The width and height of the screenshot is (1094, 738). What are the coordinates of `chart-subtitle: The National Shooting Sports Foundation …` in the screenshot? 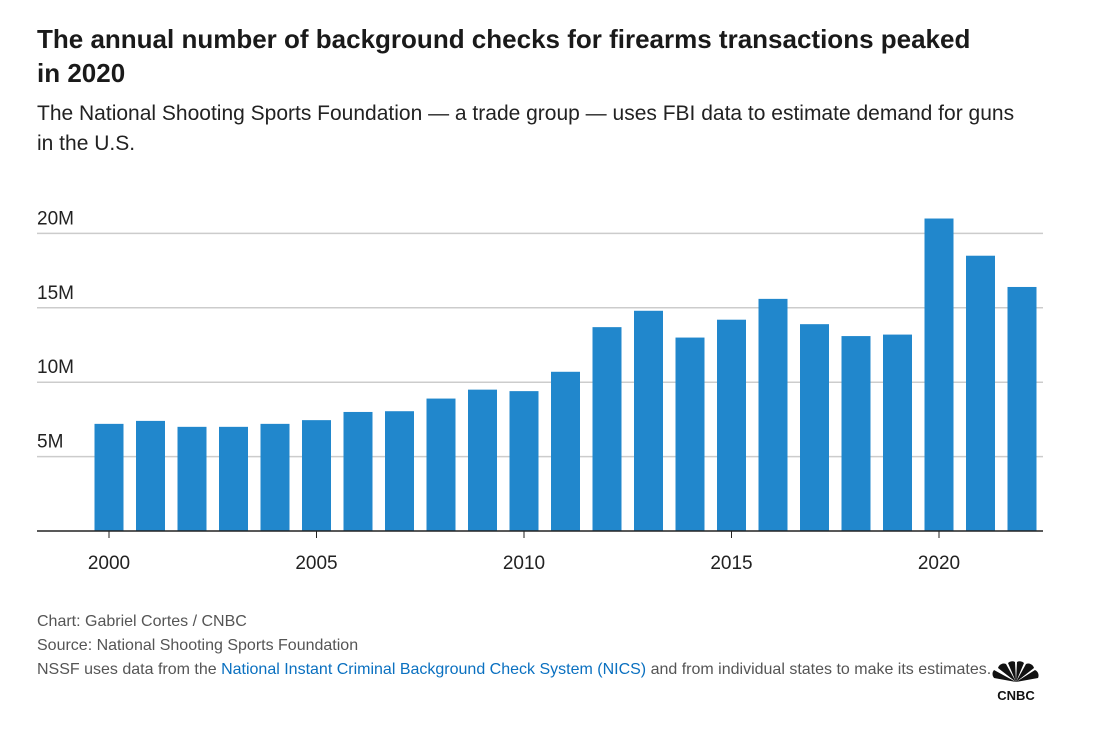 It's located at (526, 128).